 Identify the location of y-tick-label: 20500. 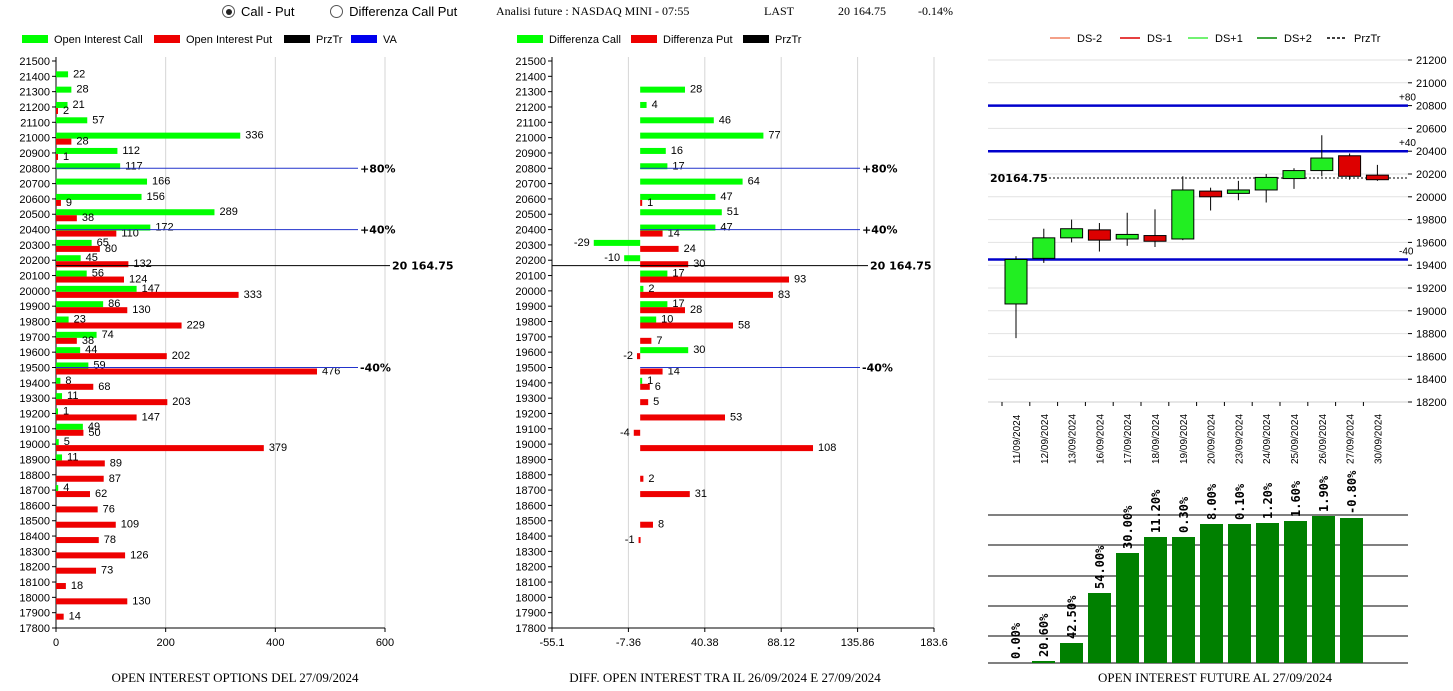
(530, 215).